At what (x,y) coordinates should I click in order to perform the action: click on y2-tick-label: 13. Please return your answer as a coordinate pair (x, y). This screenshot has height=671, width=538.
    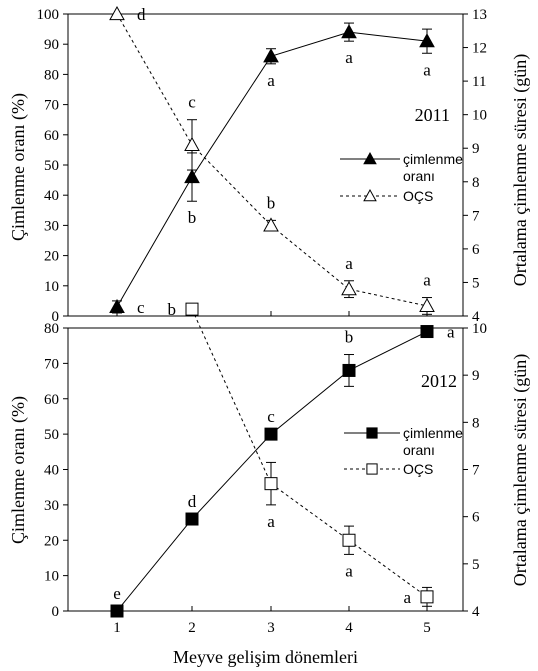
    Looking at the image, I should click on (479, 15).